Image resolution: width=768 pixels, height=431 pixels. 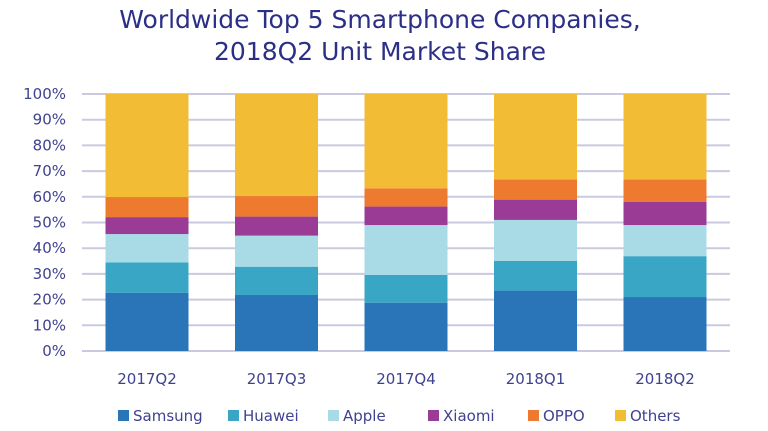 I want to click on x-tick-label: 2017Q4, so click(x=406, y=379).